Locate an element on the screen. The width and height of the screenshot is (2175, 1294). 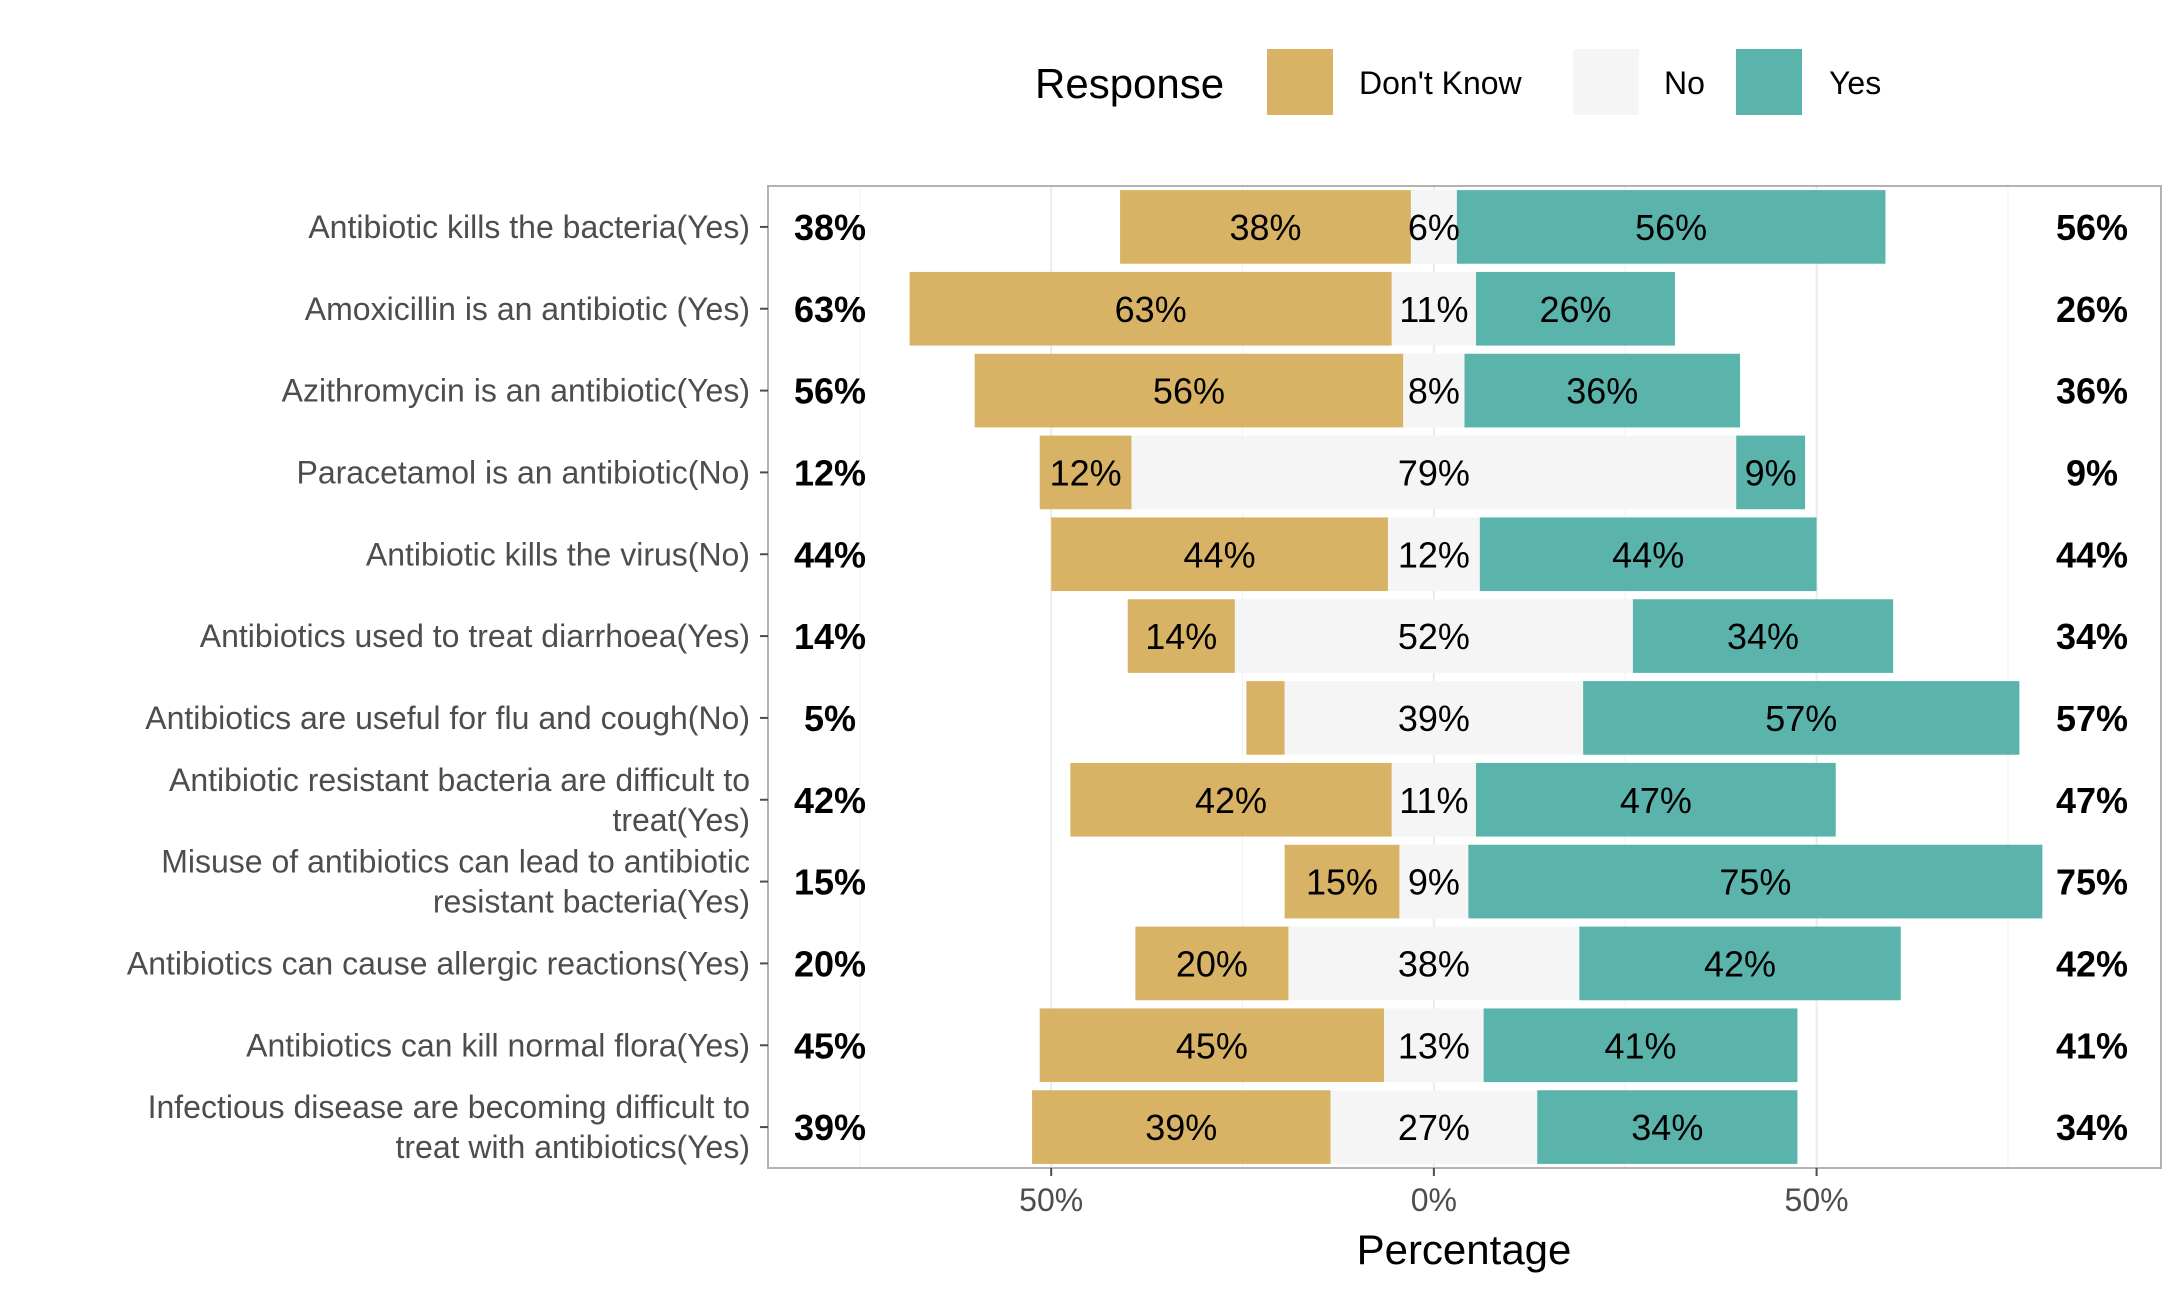
right-total-label: 41% is located at coordinates (2092, 1045).